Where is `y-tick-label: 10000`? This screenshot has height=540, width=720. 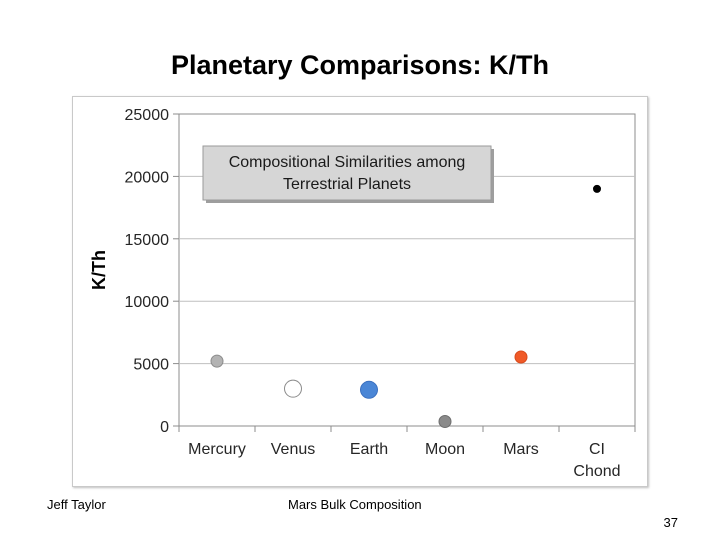
y-tick-label: 10000 is located at coordinates (147, 302).